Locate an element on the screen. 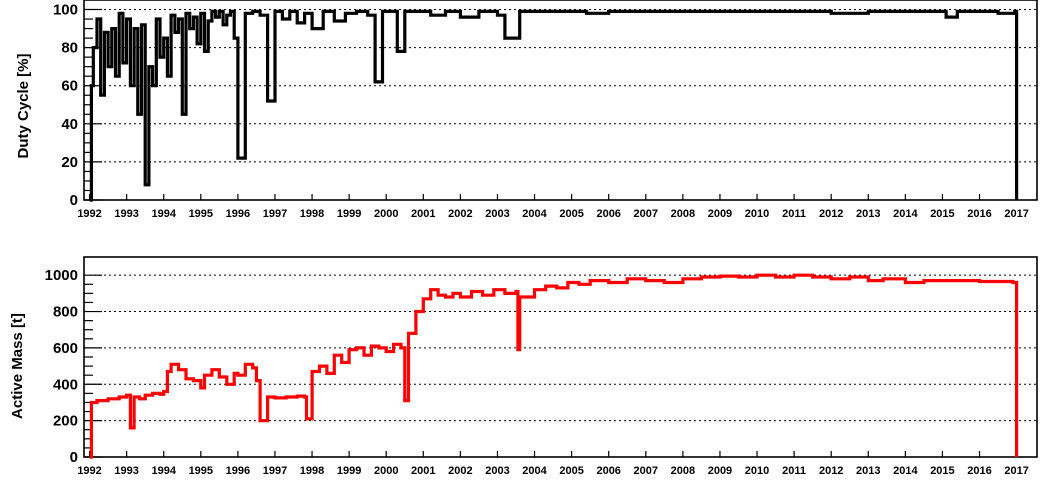 The height and width of the screenshot is (487, 1041). duty-cycle-x-tick-label: 2016 is located at coordinates (979, 214).